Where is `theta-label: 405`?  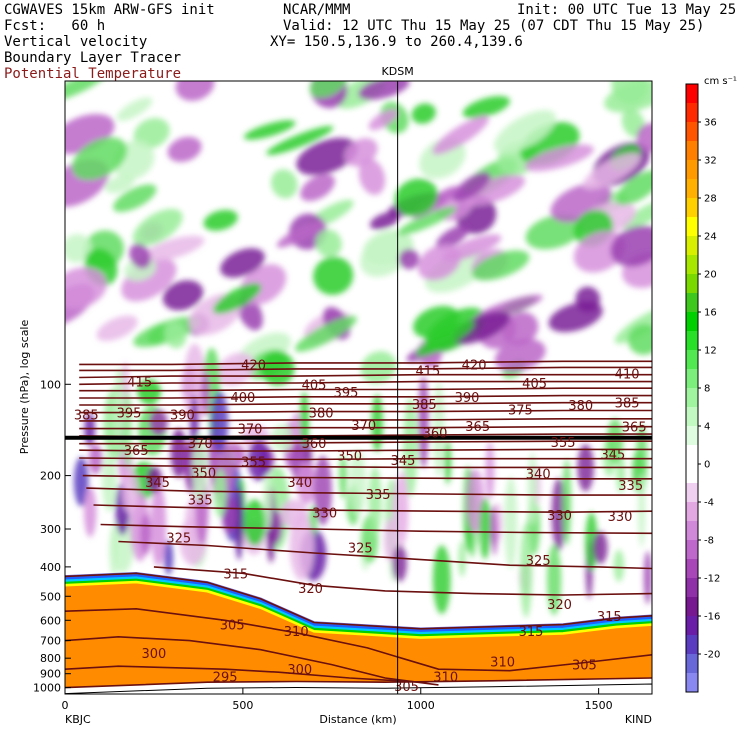
theta-label: 405 is located at coordinates (534, 384).